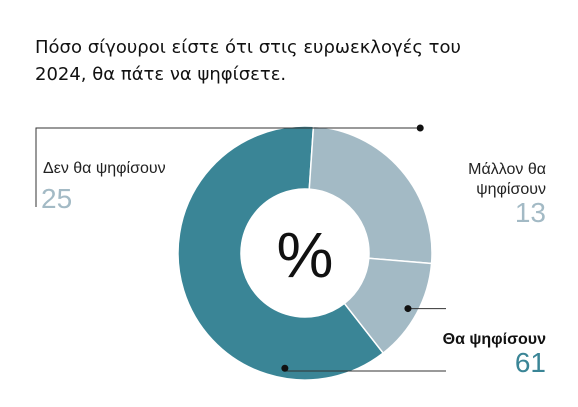  I want to click on slice-will-not-vote, so click(370, 195).